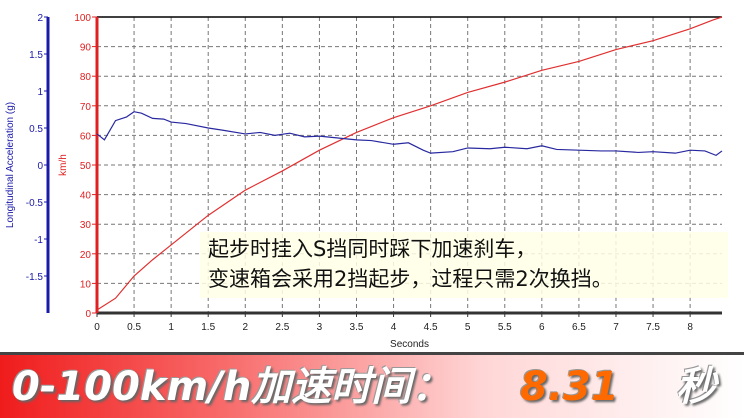 The width and height of the screenshot is (744, 418). I want to click on speed-tick-label: 70, so click(86, 107).